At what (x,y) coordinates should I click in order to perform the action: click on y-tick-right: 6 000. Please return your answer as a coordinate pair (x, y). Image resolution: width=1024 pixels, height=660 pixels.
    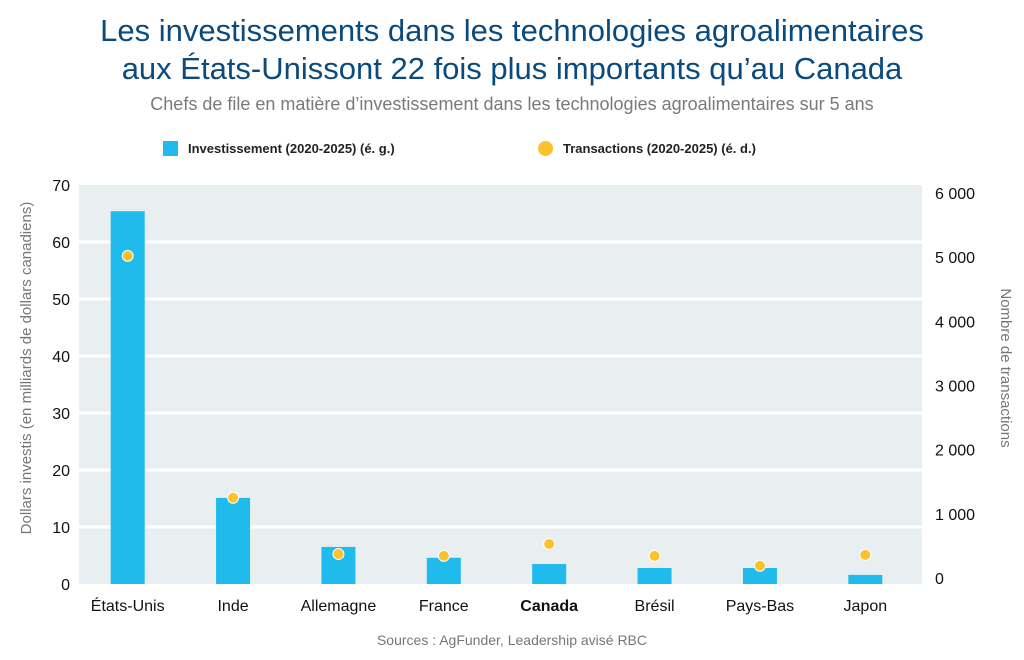
    Looking at the image, I should click on (955, 194).